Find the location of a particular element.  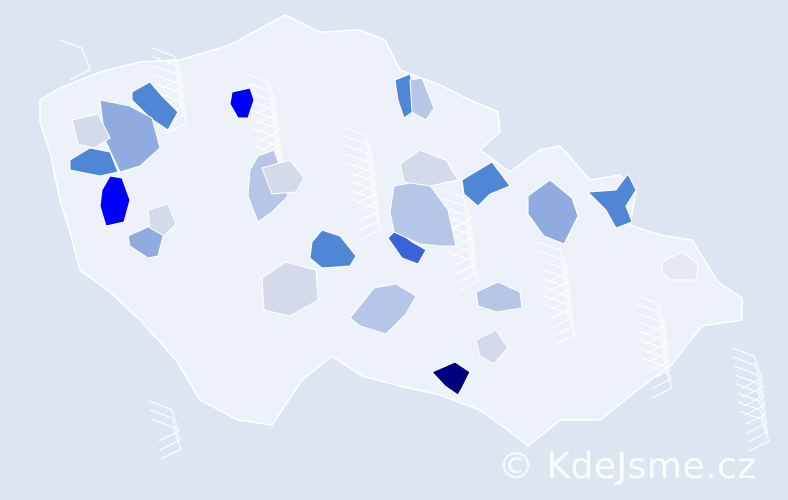

district-darkest is located at coordinates (451, 378).